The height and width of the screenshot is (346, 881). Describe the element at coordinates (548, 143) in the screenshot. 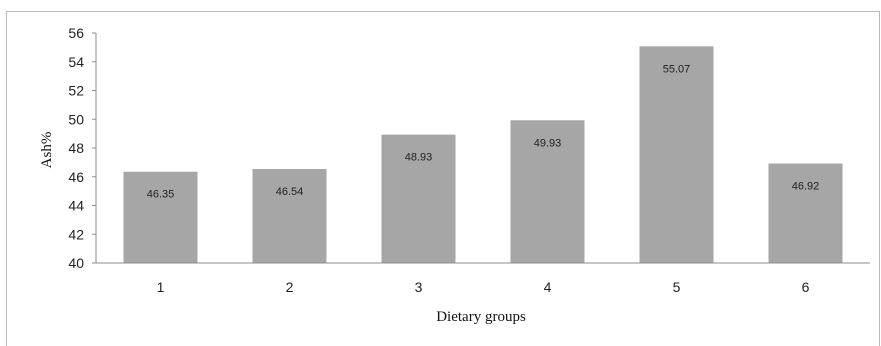

I see `bar-data-label: 49.93` at that location.